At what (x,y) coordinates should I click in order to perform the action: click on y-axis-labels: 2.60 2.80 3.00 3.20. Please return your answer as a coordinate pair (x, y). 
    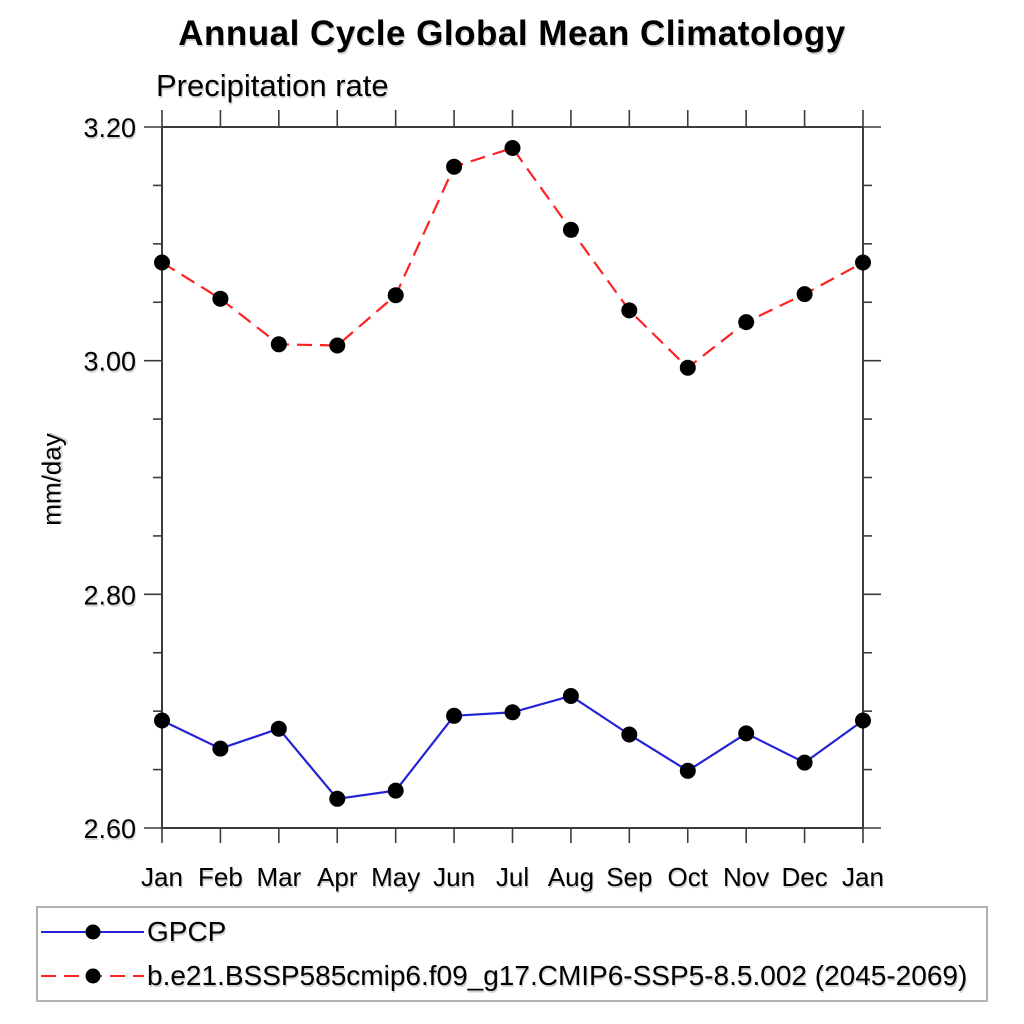
    Looking at the image, I should click on (109, 478).